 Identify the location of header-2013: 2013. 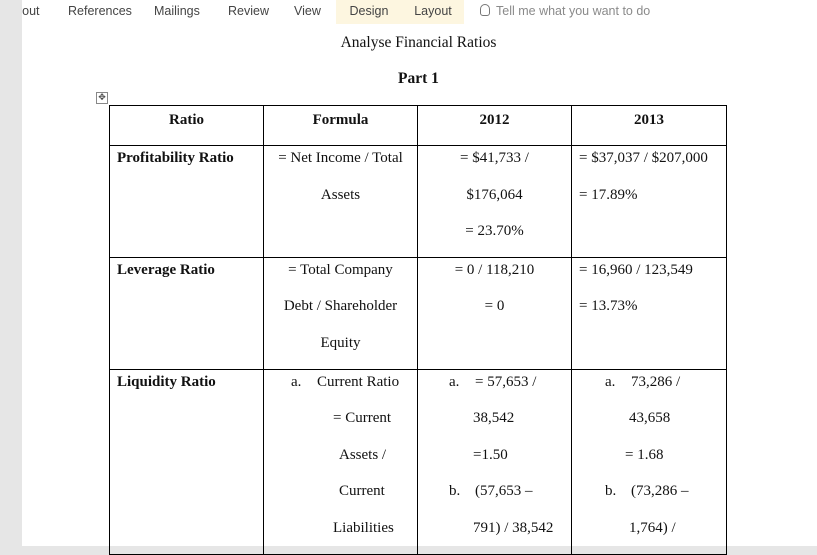
(649, 125).